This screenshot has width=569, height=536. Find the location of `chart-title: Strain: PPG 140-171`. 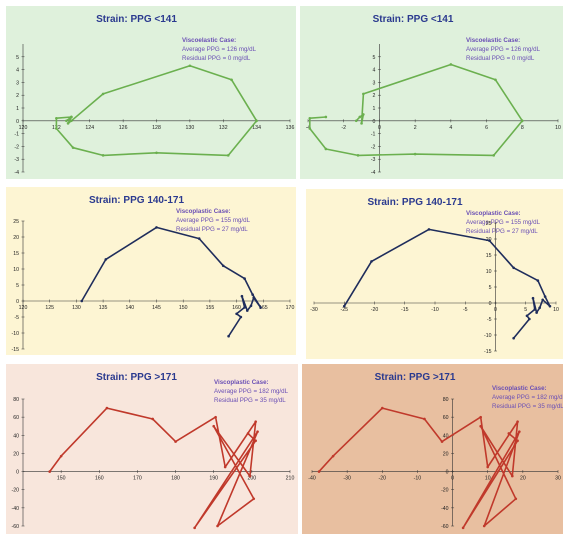

chart-title: Strain: PPG 140-171 is located at coordinates (414, 202).